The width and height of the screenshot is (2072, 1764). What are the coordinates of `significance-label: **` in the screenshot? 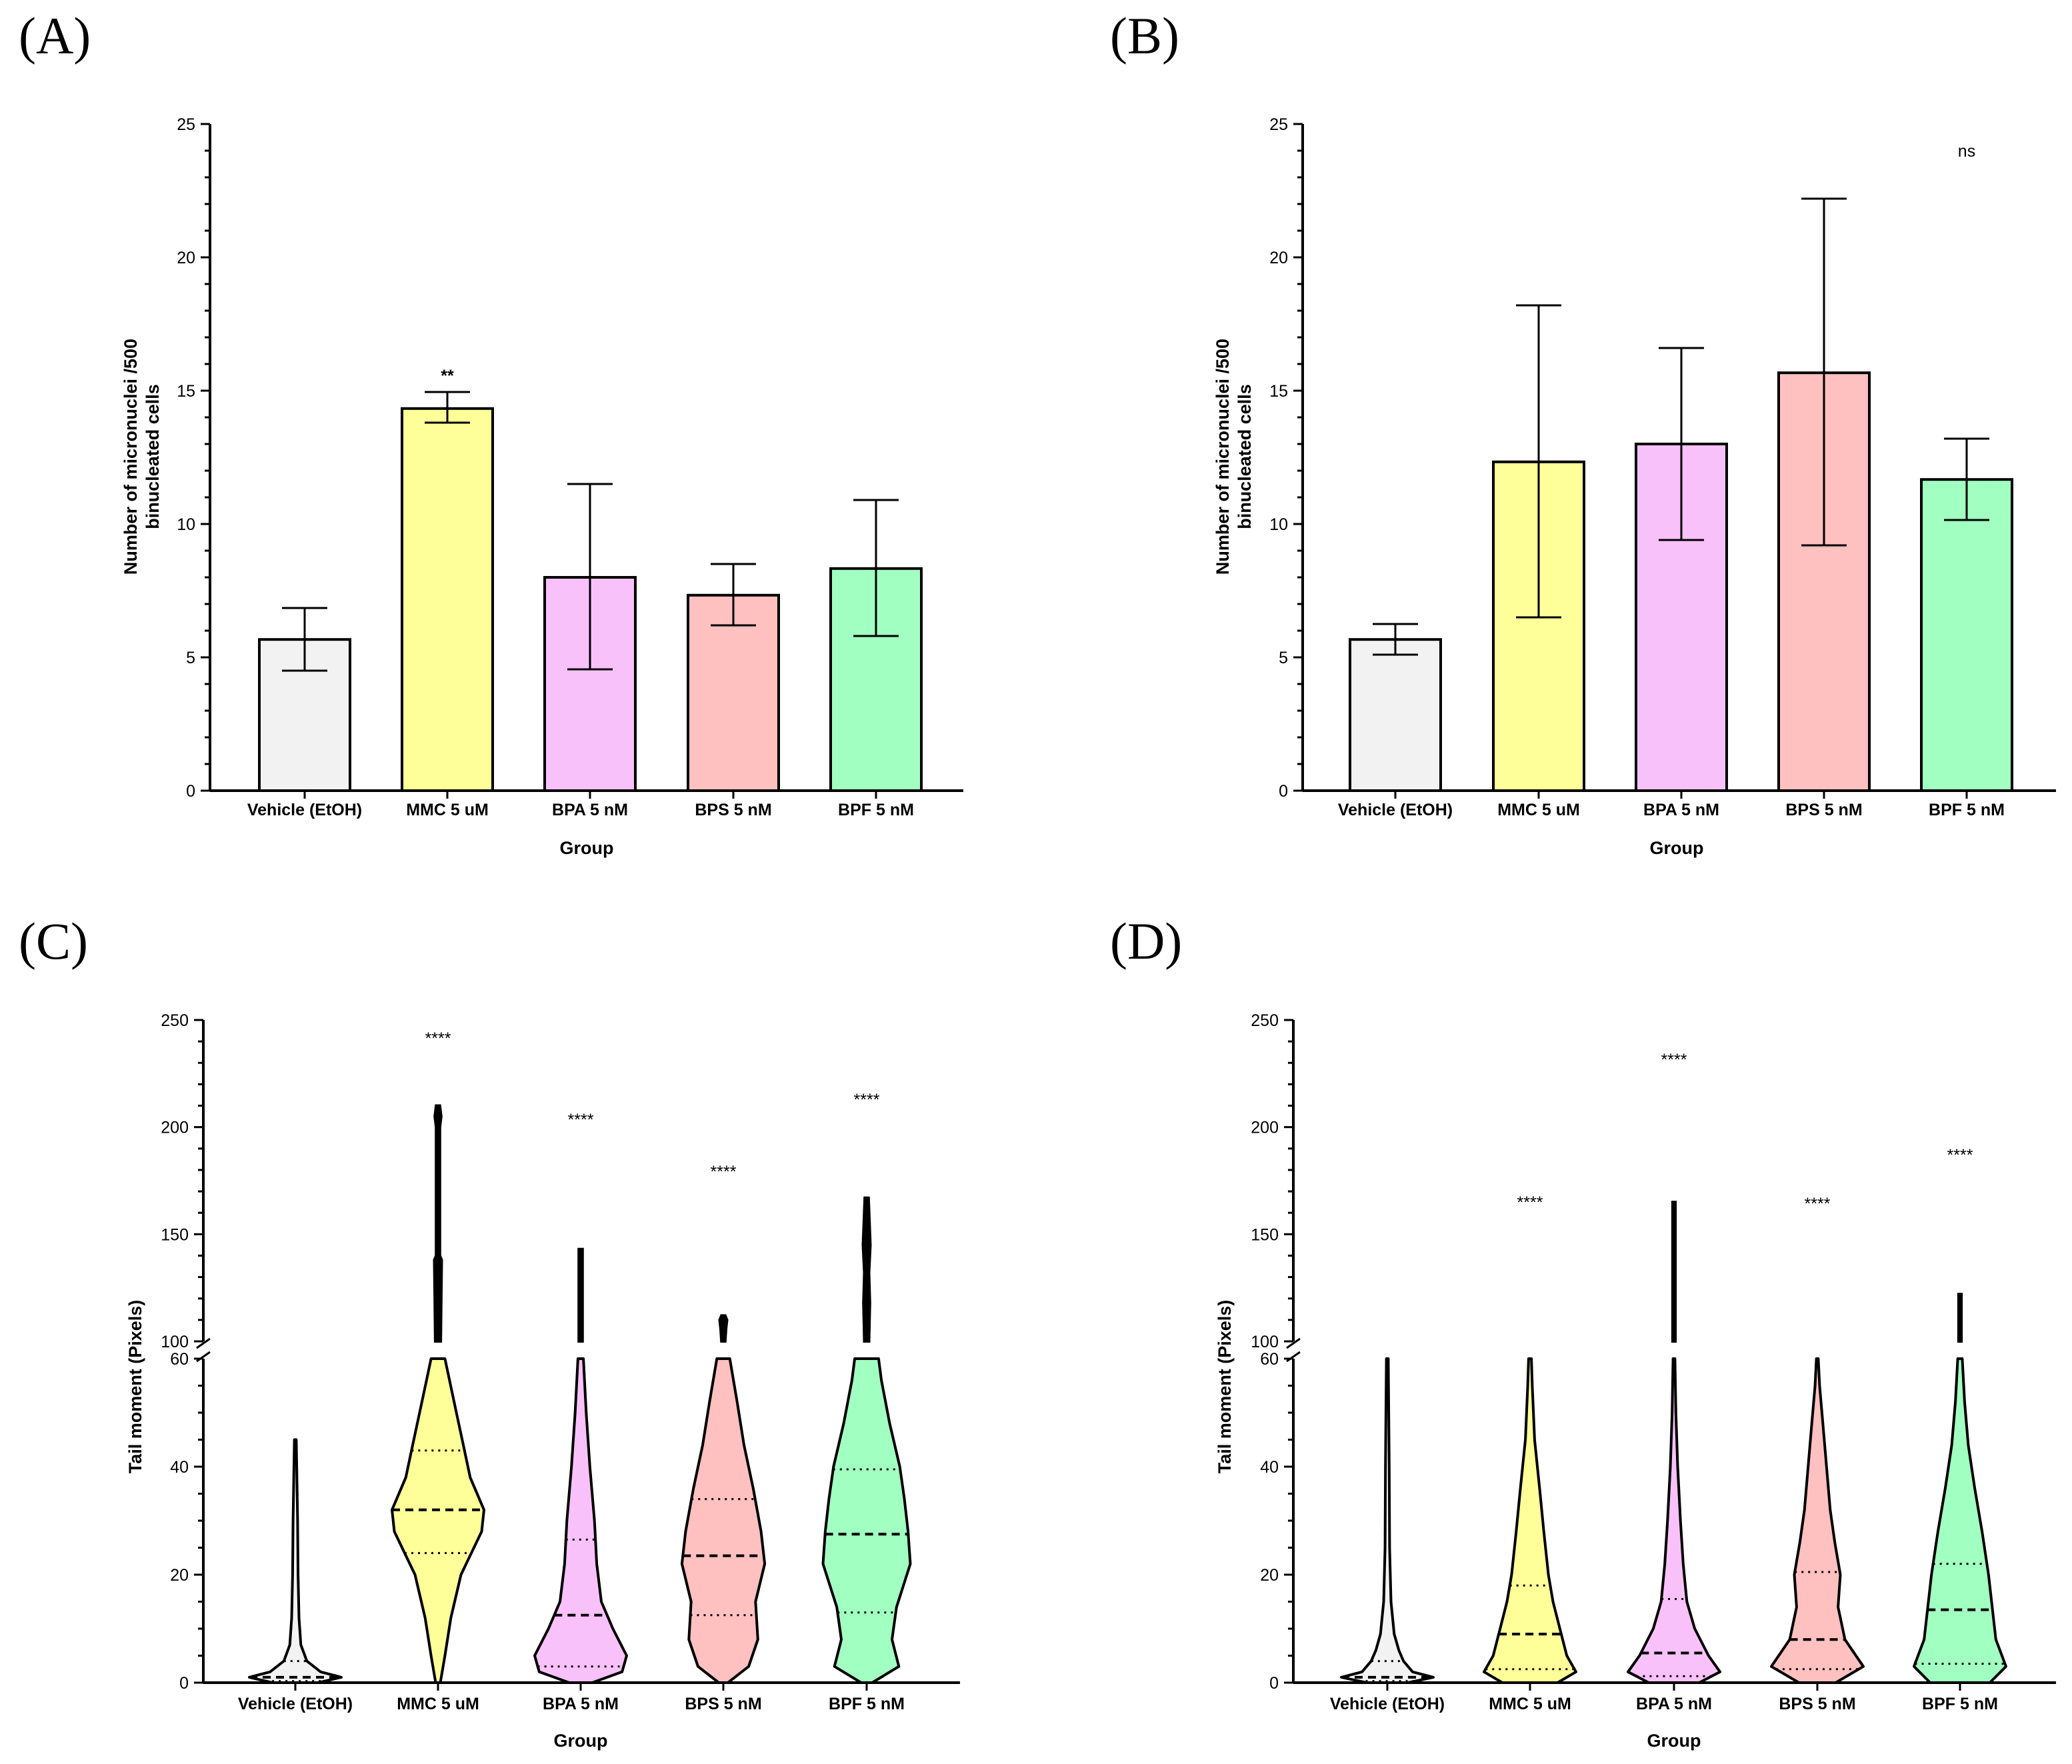 It's located at (447, 376).